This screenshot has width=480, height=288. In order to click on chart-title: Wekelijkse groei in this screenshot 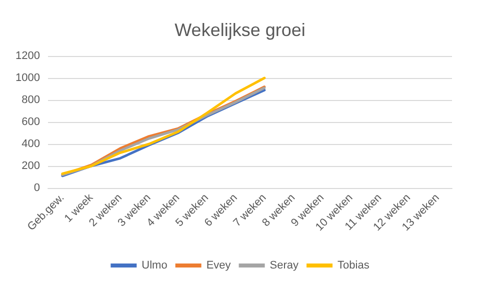, I will do `click(240, 30)`.